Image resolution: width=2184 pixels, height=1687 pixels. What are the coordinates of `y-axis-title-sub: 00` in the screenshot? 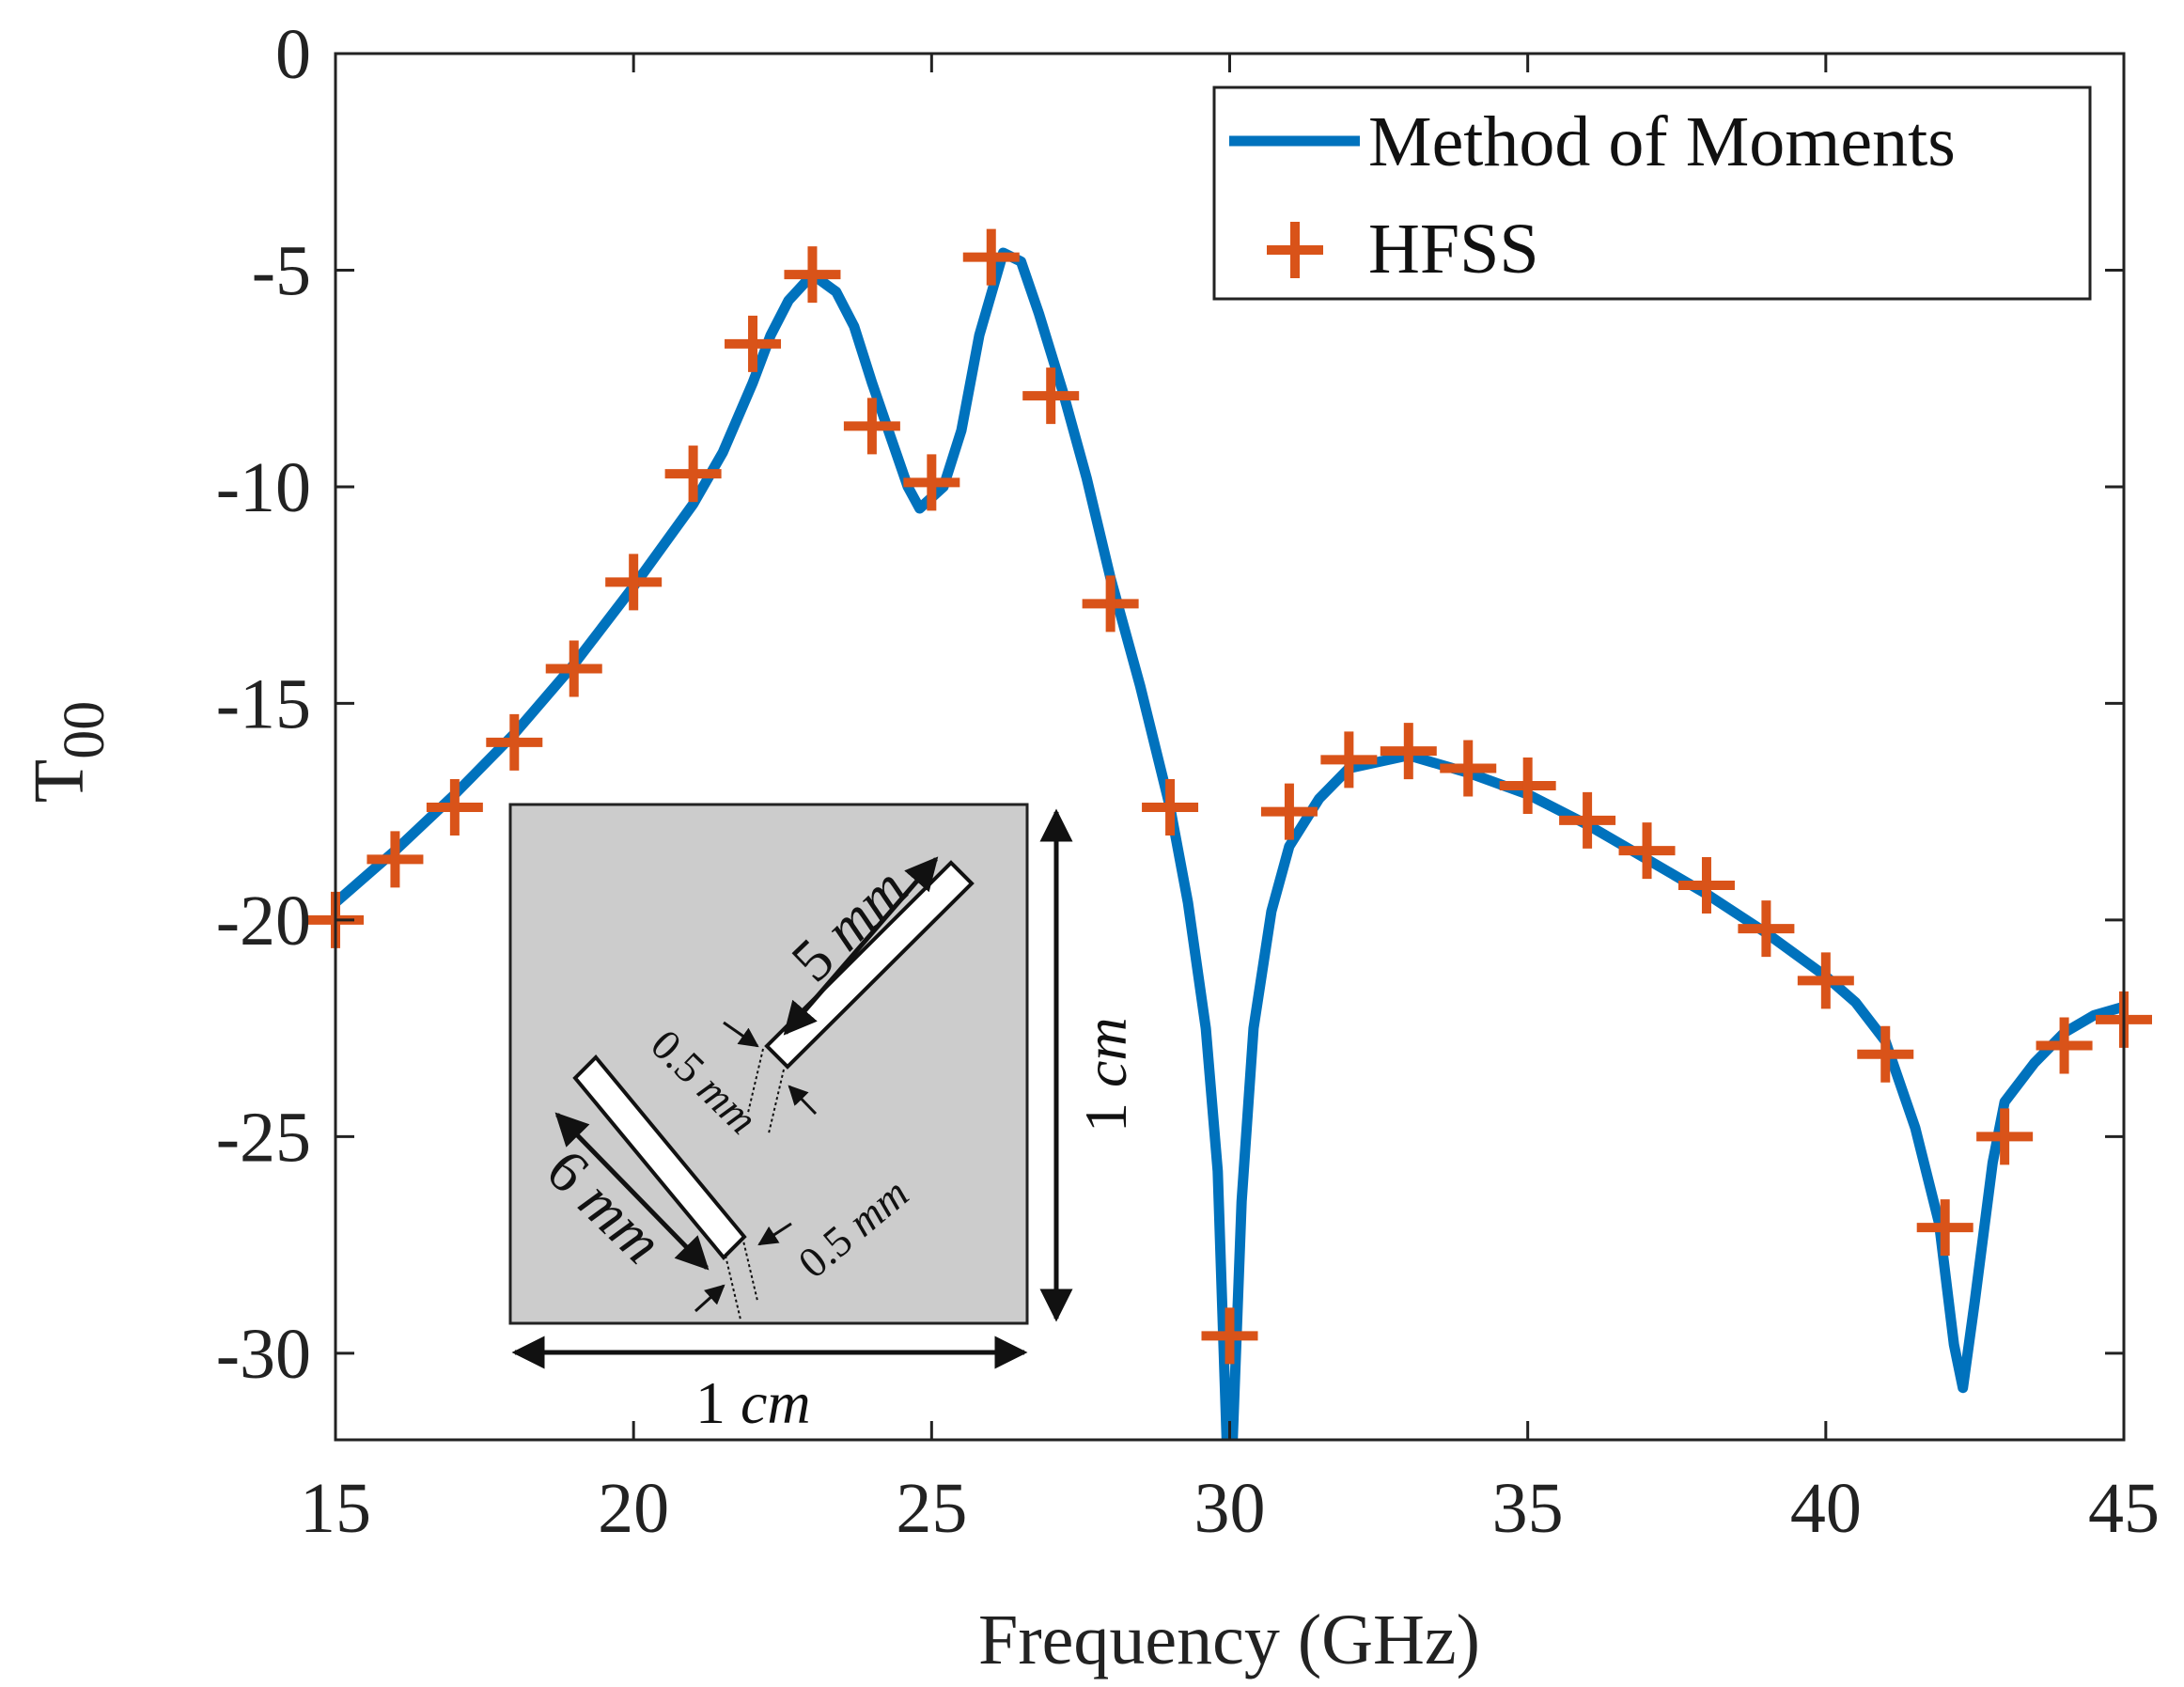 It's located at (85, 730).